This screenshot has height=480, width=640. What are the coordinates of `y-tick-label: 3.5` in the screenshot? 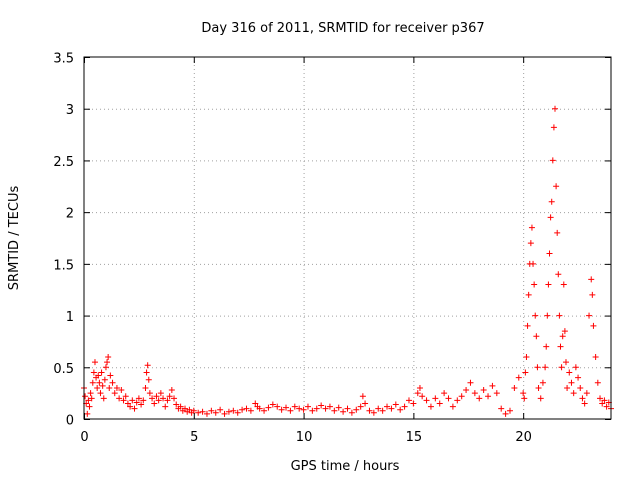 It's located at (63, 59).